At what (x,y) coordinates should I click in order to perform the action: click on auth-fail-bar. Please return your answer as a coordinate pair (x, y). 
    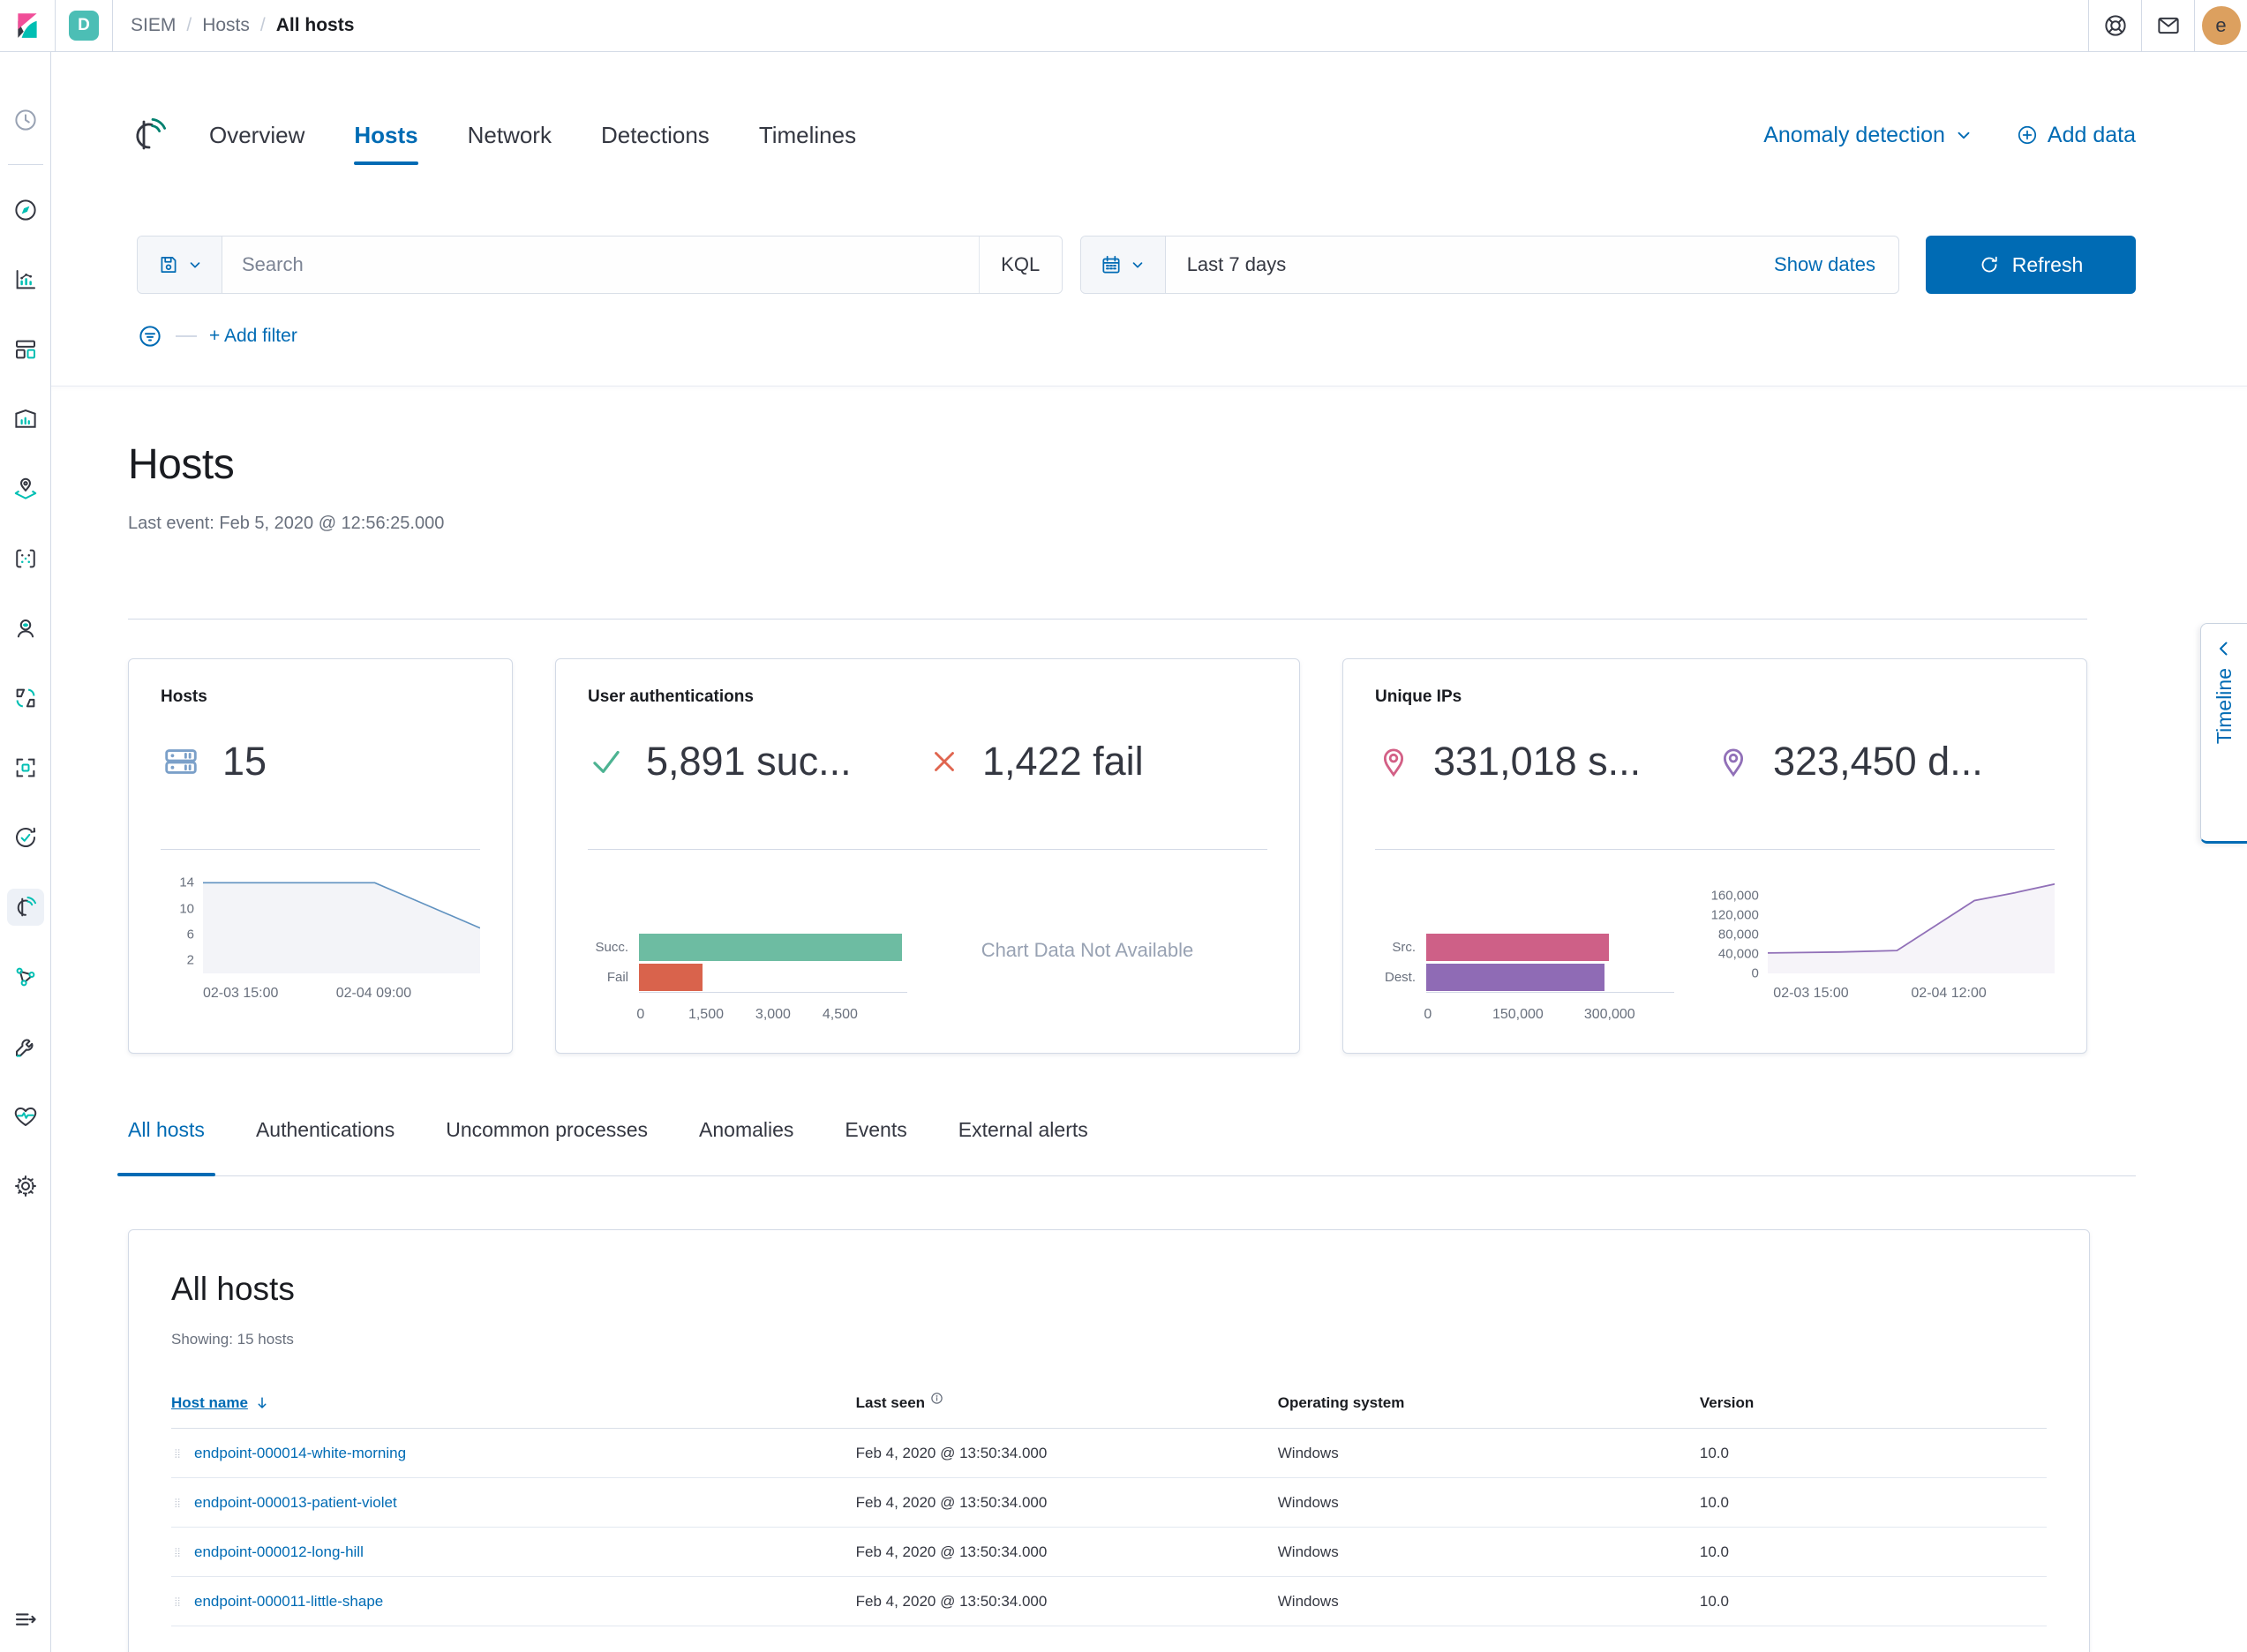
    Looking at the image, I should click on (671, 977).